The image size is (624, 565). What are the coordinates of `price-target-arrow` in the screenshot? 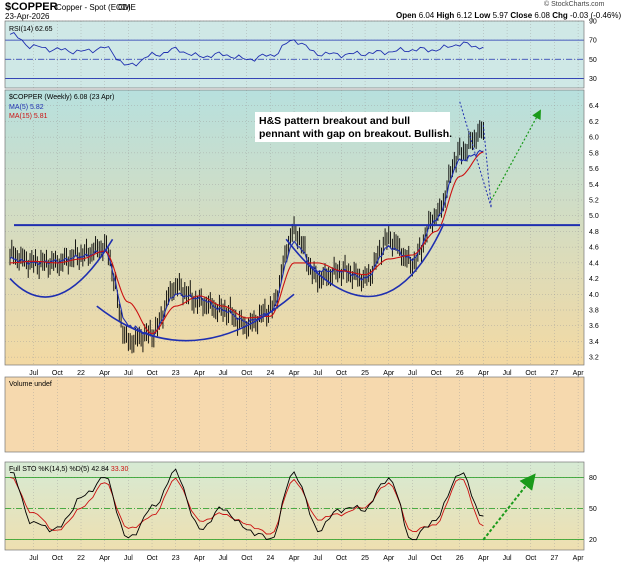 It's located at (515, 155).